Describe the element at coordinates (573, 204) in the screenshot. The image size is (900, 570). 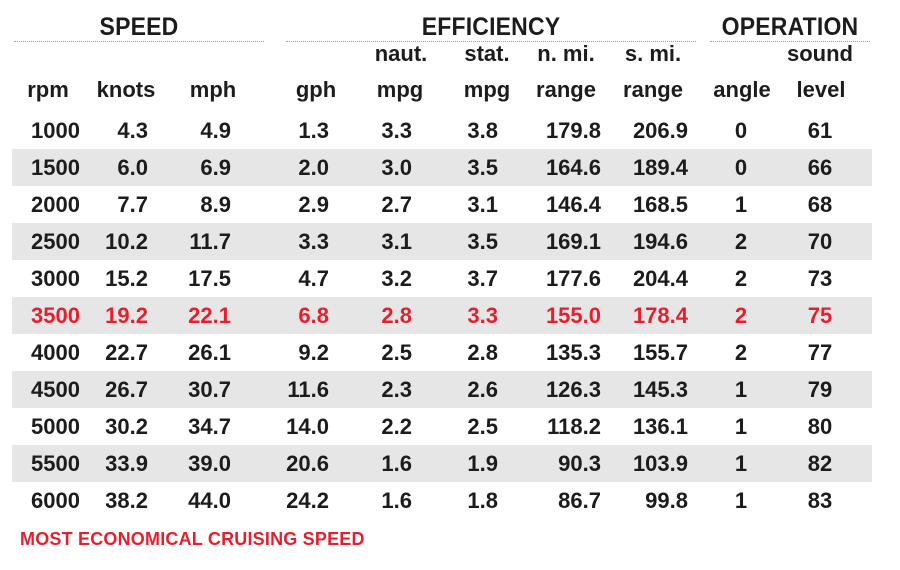
I see `cell-nmi-range: 146.4` at that location.